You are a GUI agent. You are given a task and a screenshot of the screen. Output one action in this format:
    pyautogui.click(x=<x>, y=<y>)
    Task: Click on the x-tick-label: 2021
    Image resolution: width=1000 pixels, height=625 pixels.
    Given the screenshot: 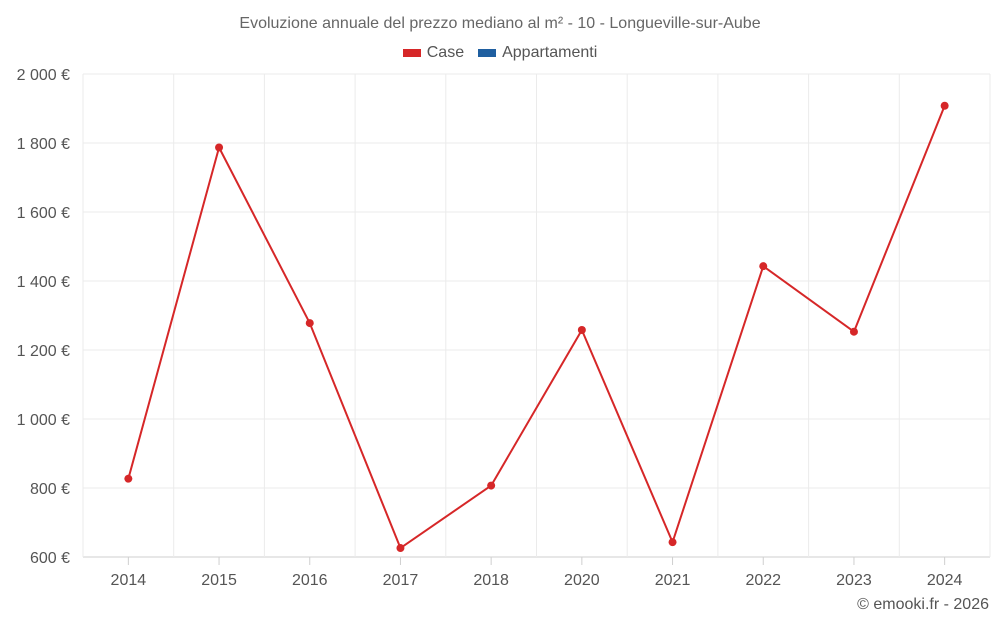 What is the action you would take?
    pyautogui.click(x=673, y=580)
    